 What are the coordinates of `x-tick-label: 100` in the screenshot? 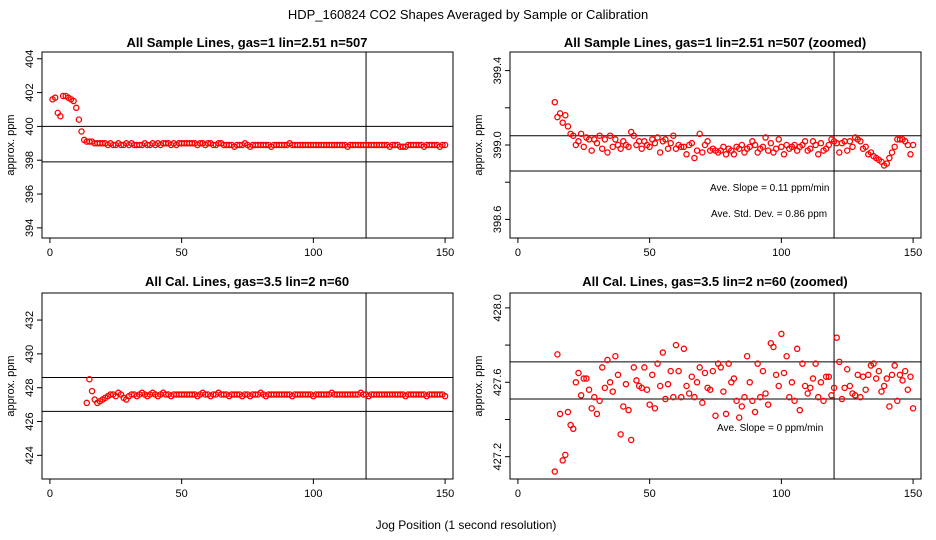 It's located at (781, 253).